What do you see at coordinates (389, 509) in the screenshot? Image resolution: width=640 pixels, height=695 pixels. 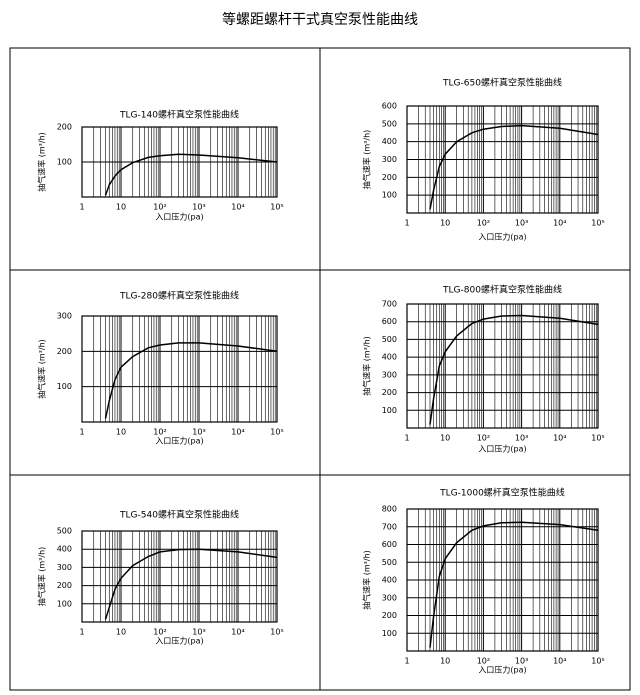 I see `y-tick-label: 800` at bounding box center [389, 509].